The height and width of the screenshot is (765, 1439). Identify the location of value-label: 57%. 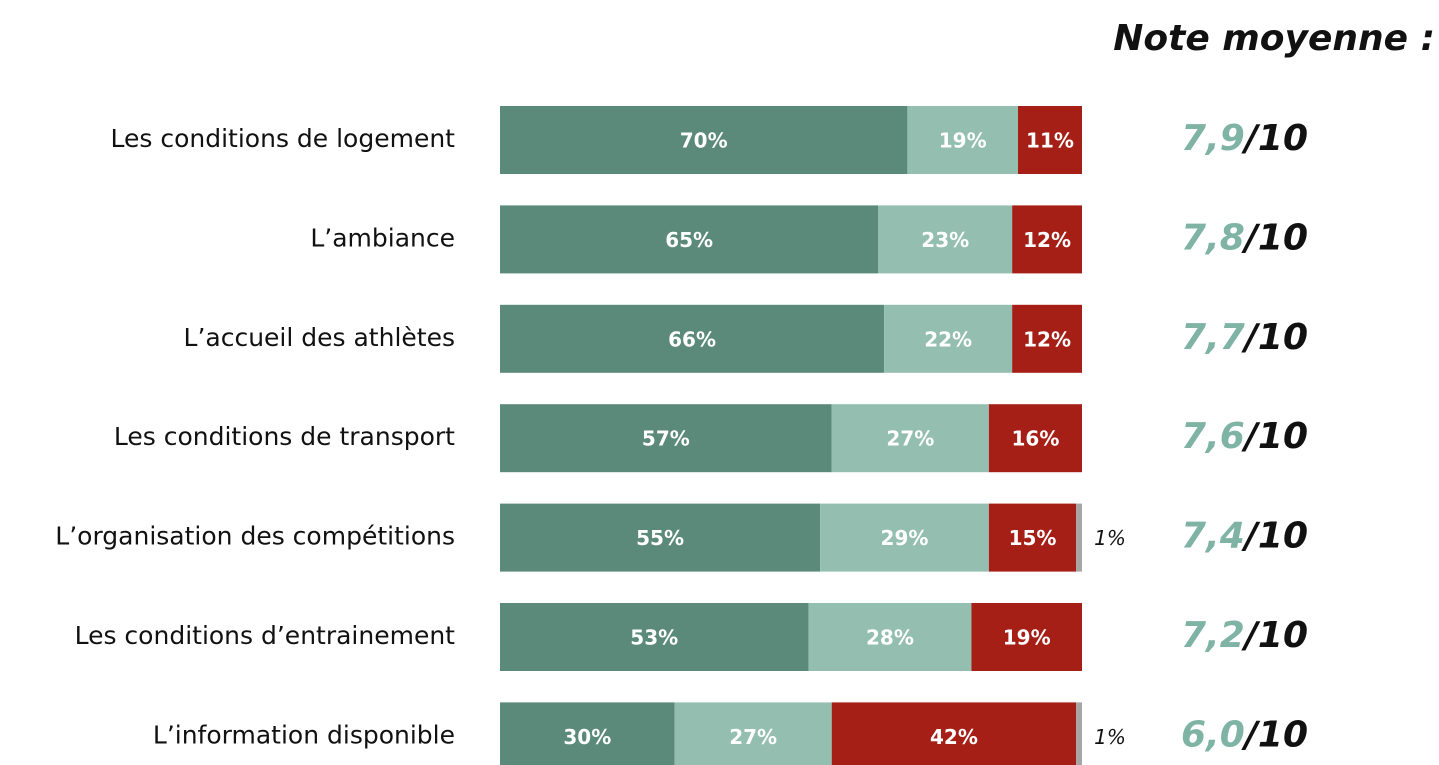
(666, 439).